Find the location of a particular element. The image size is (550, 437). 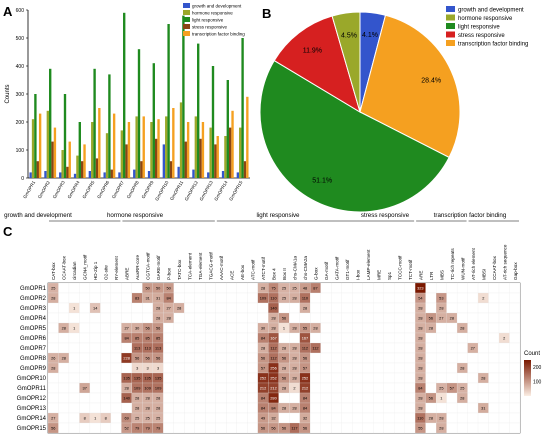

cell-value: 135 is located at coordinates (158, 378).